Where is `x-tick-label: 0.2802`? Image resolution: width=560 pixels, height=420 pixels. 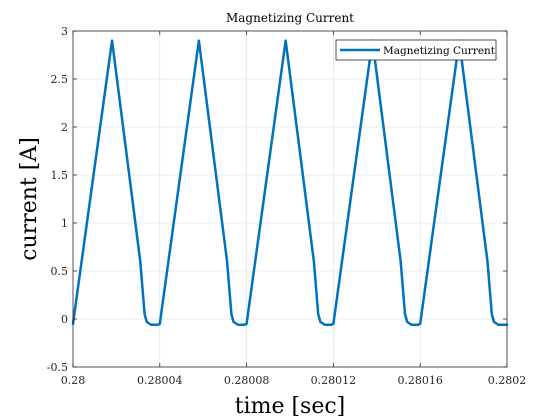
x-tick-label: 0.2802 is located at coordinates (507, 380).